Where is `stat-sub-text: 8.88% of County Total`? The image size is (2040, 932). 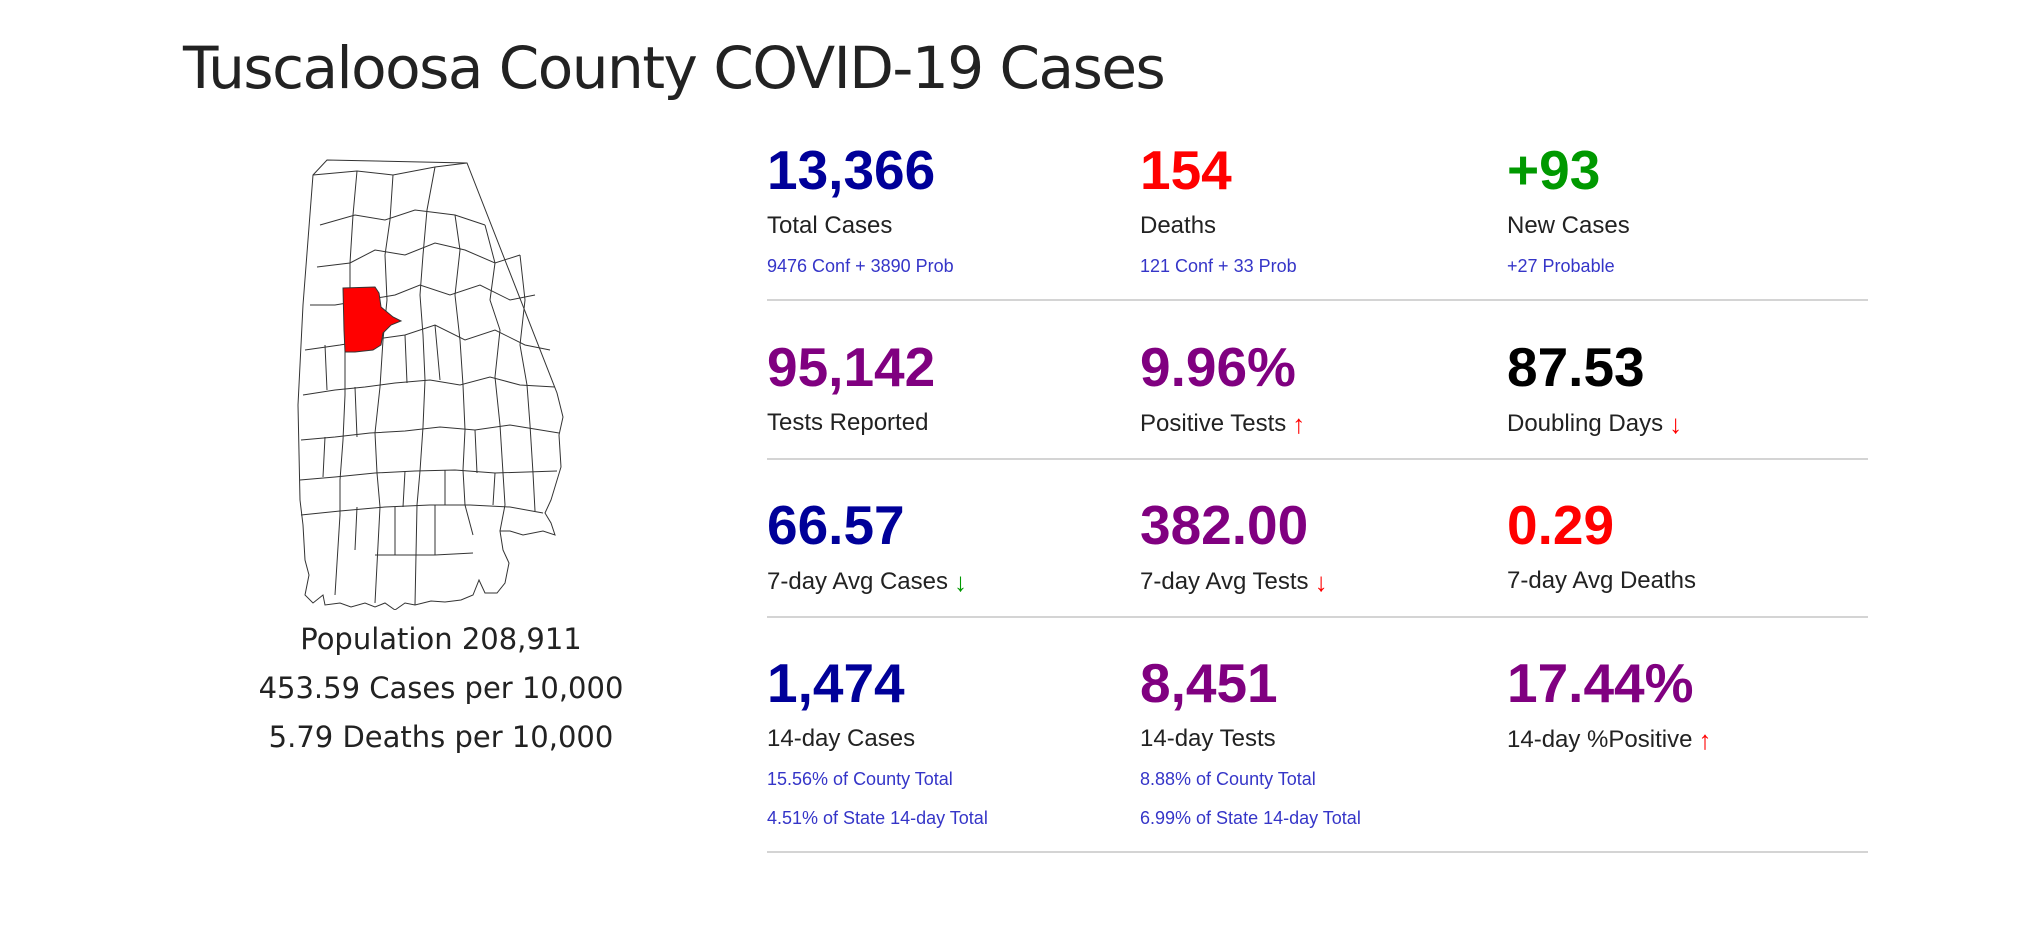
stat-sub-text: 8.88% of County Total is located at coordinates (1228, 779).